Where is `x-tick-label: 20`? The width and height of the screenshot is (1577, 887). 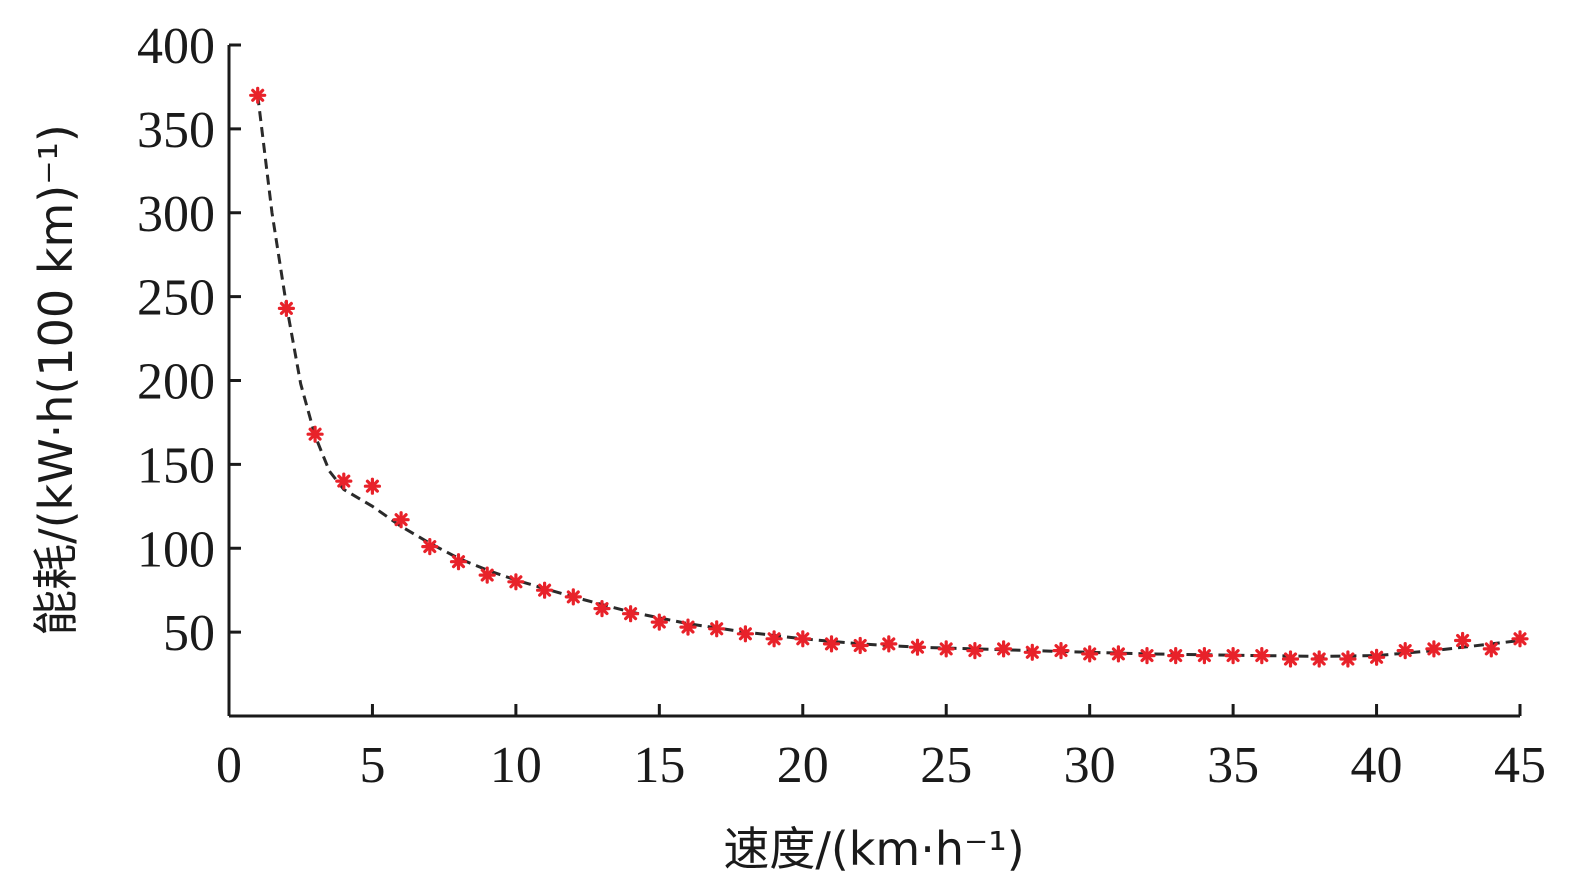 x-tick-label: 20 is located at coordinates (803, 765).